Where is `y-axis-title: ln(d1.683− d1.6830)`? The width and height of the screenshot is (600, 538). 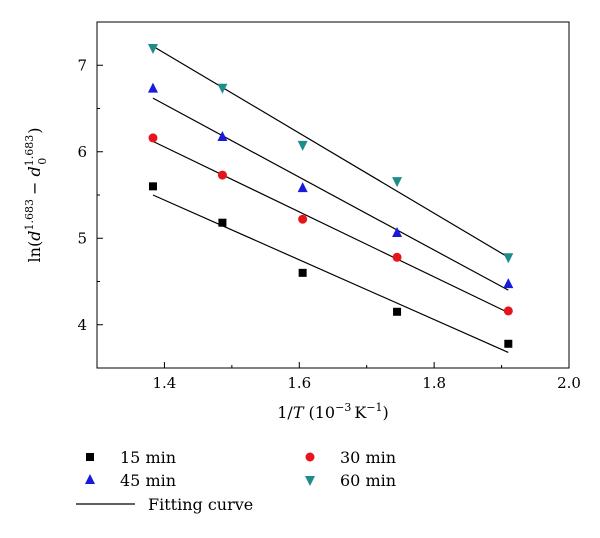
y-axis-title: ln(d1.683− d1.6830) is located at coordinates (36, 195).